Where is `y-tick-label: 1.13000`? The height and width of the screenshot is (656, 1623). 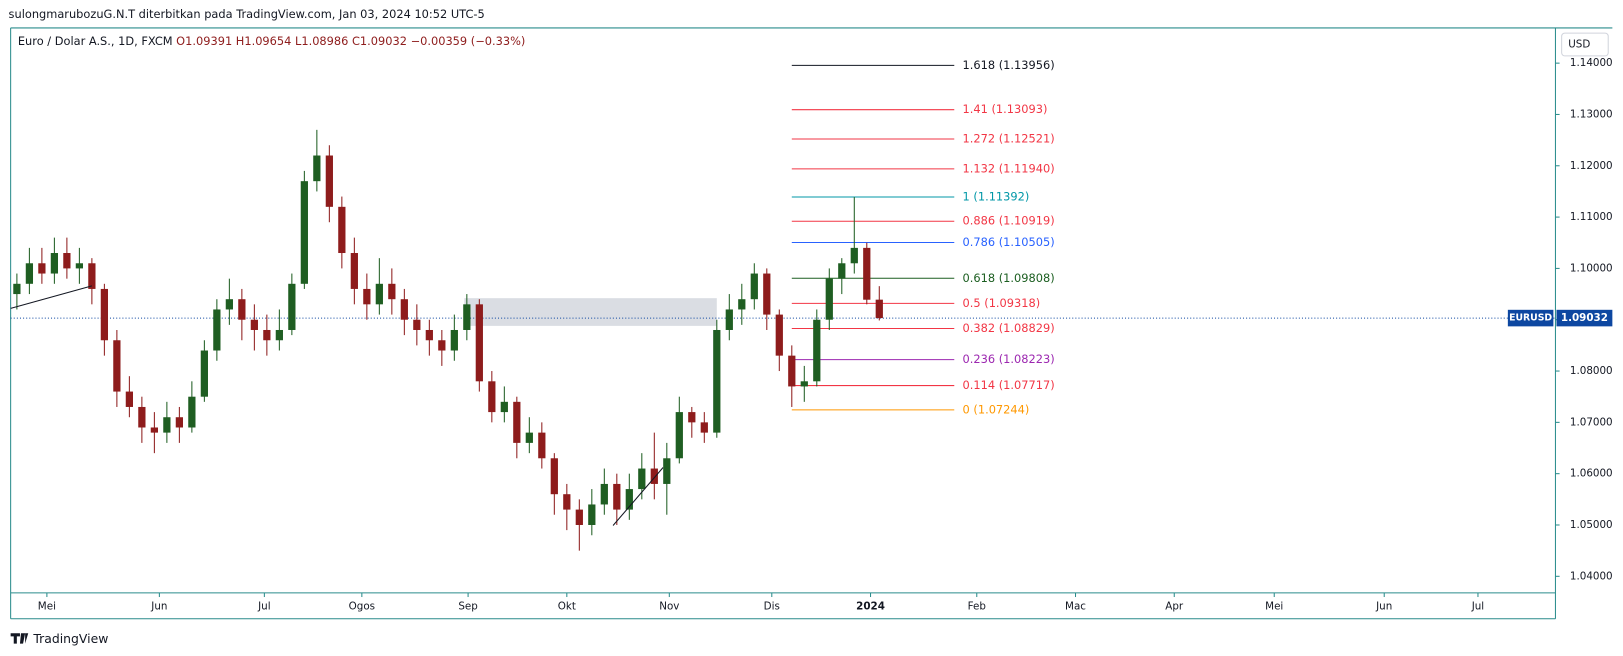
y-tick-label: 1.13000 is located at coordinates (1591, 114).